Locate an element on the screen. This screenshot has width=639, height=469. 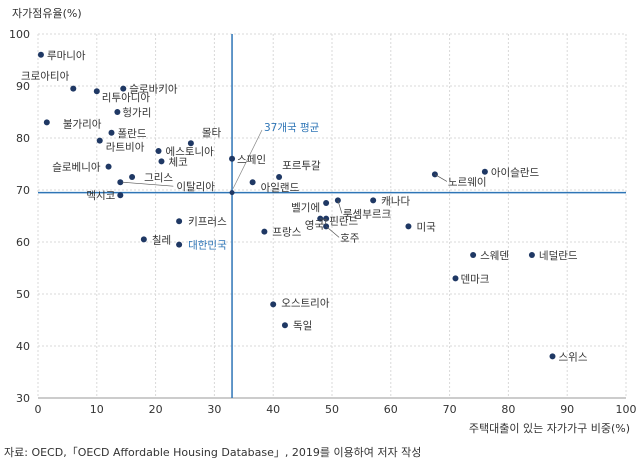
x-tick-label: 90 is located at coordinates (567, 409).